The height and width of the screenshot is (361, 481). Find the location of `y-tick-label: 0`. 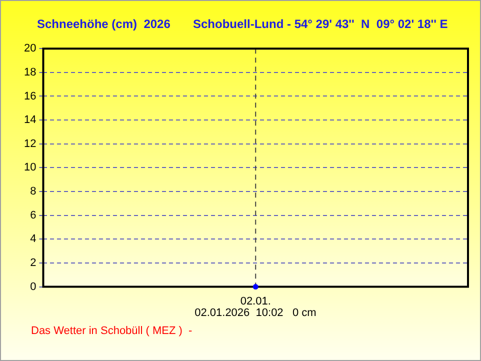

y-tick-label: 0 is located at coordinates (33, 286).